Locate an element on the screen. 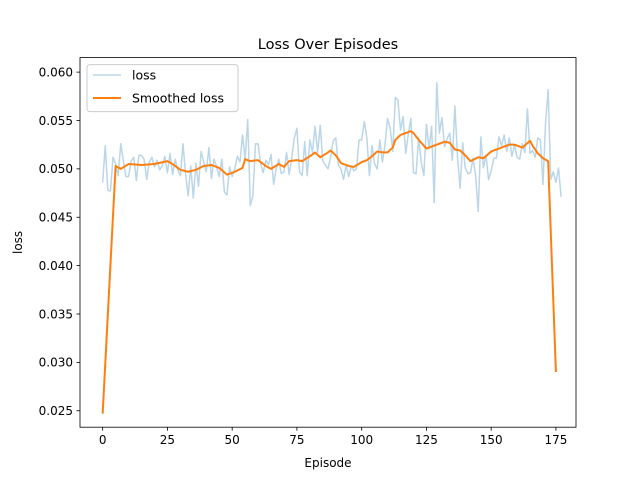 This screenshot has height=480, width=640. y-tick-label: 0.045 is located at coordinates (56, 218).